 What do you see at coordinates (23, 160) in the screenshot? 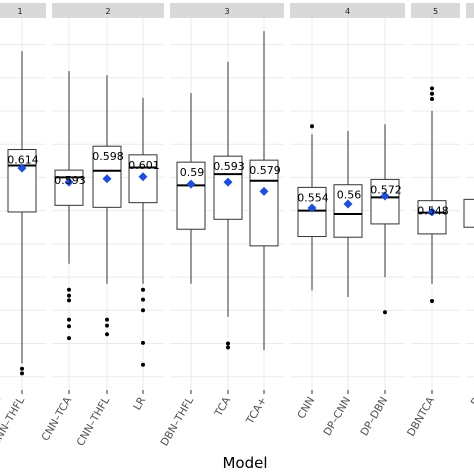
I see `mean-value-label: 0.614` at bounding box center [23, 160].